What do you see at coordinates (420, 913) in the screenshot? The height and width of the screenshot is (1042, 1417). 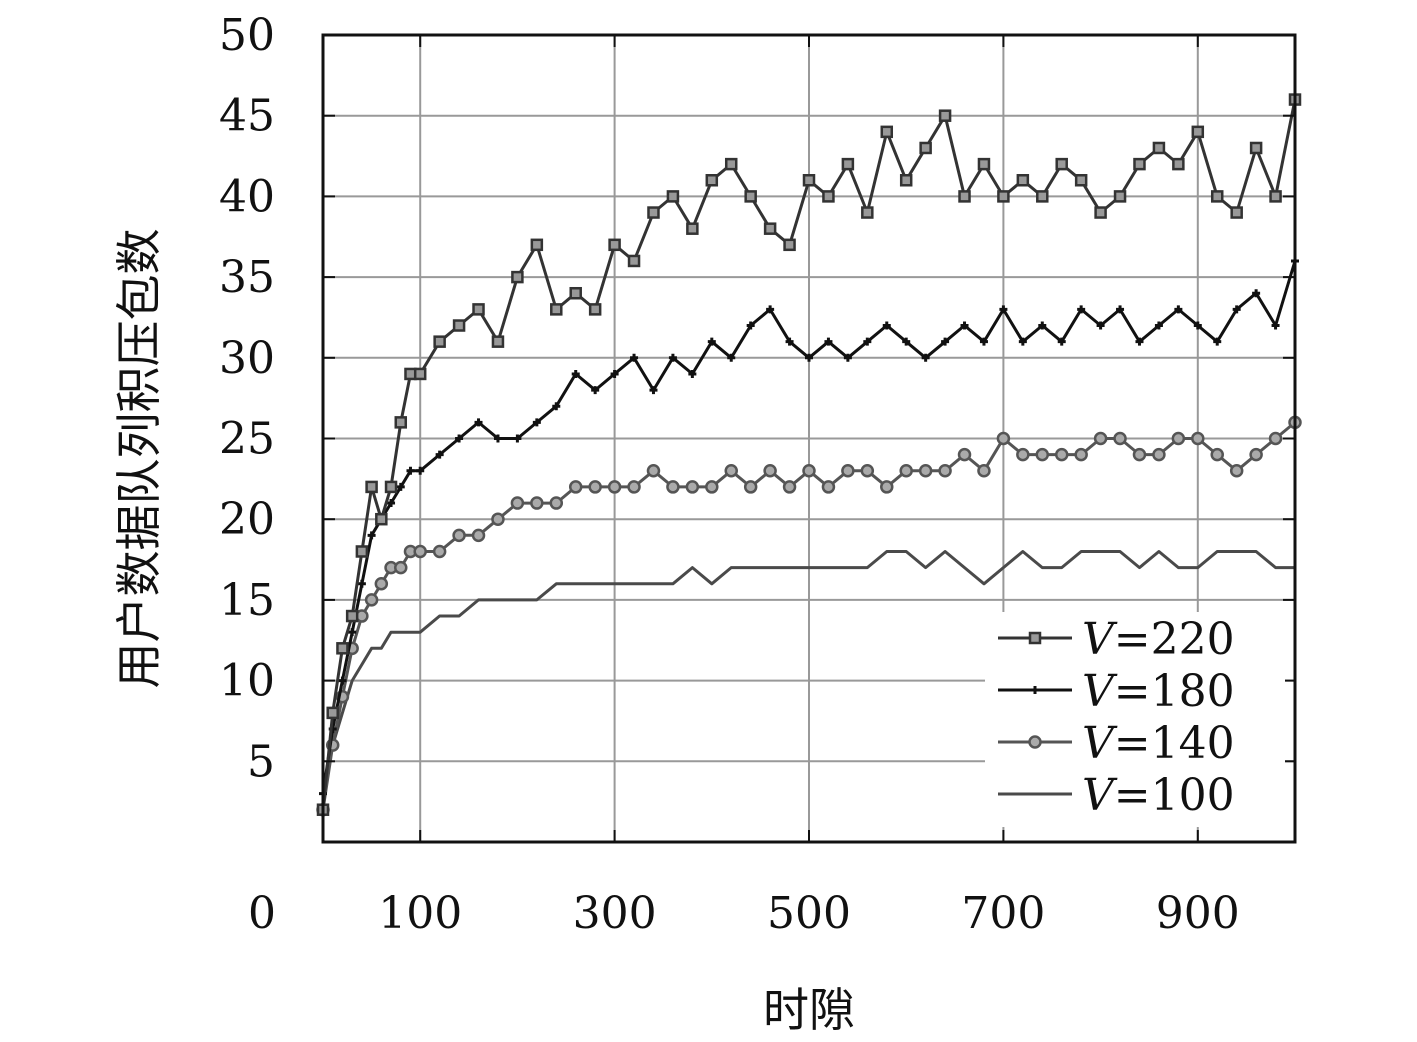 I see `x-tick-label: 100` at bounding box center [420, 913].